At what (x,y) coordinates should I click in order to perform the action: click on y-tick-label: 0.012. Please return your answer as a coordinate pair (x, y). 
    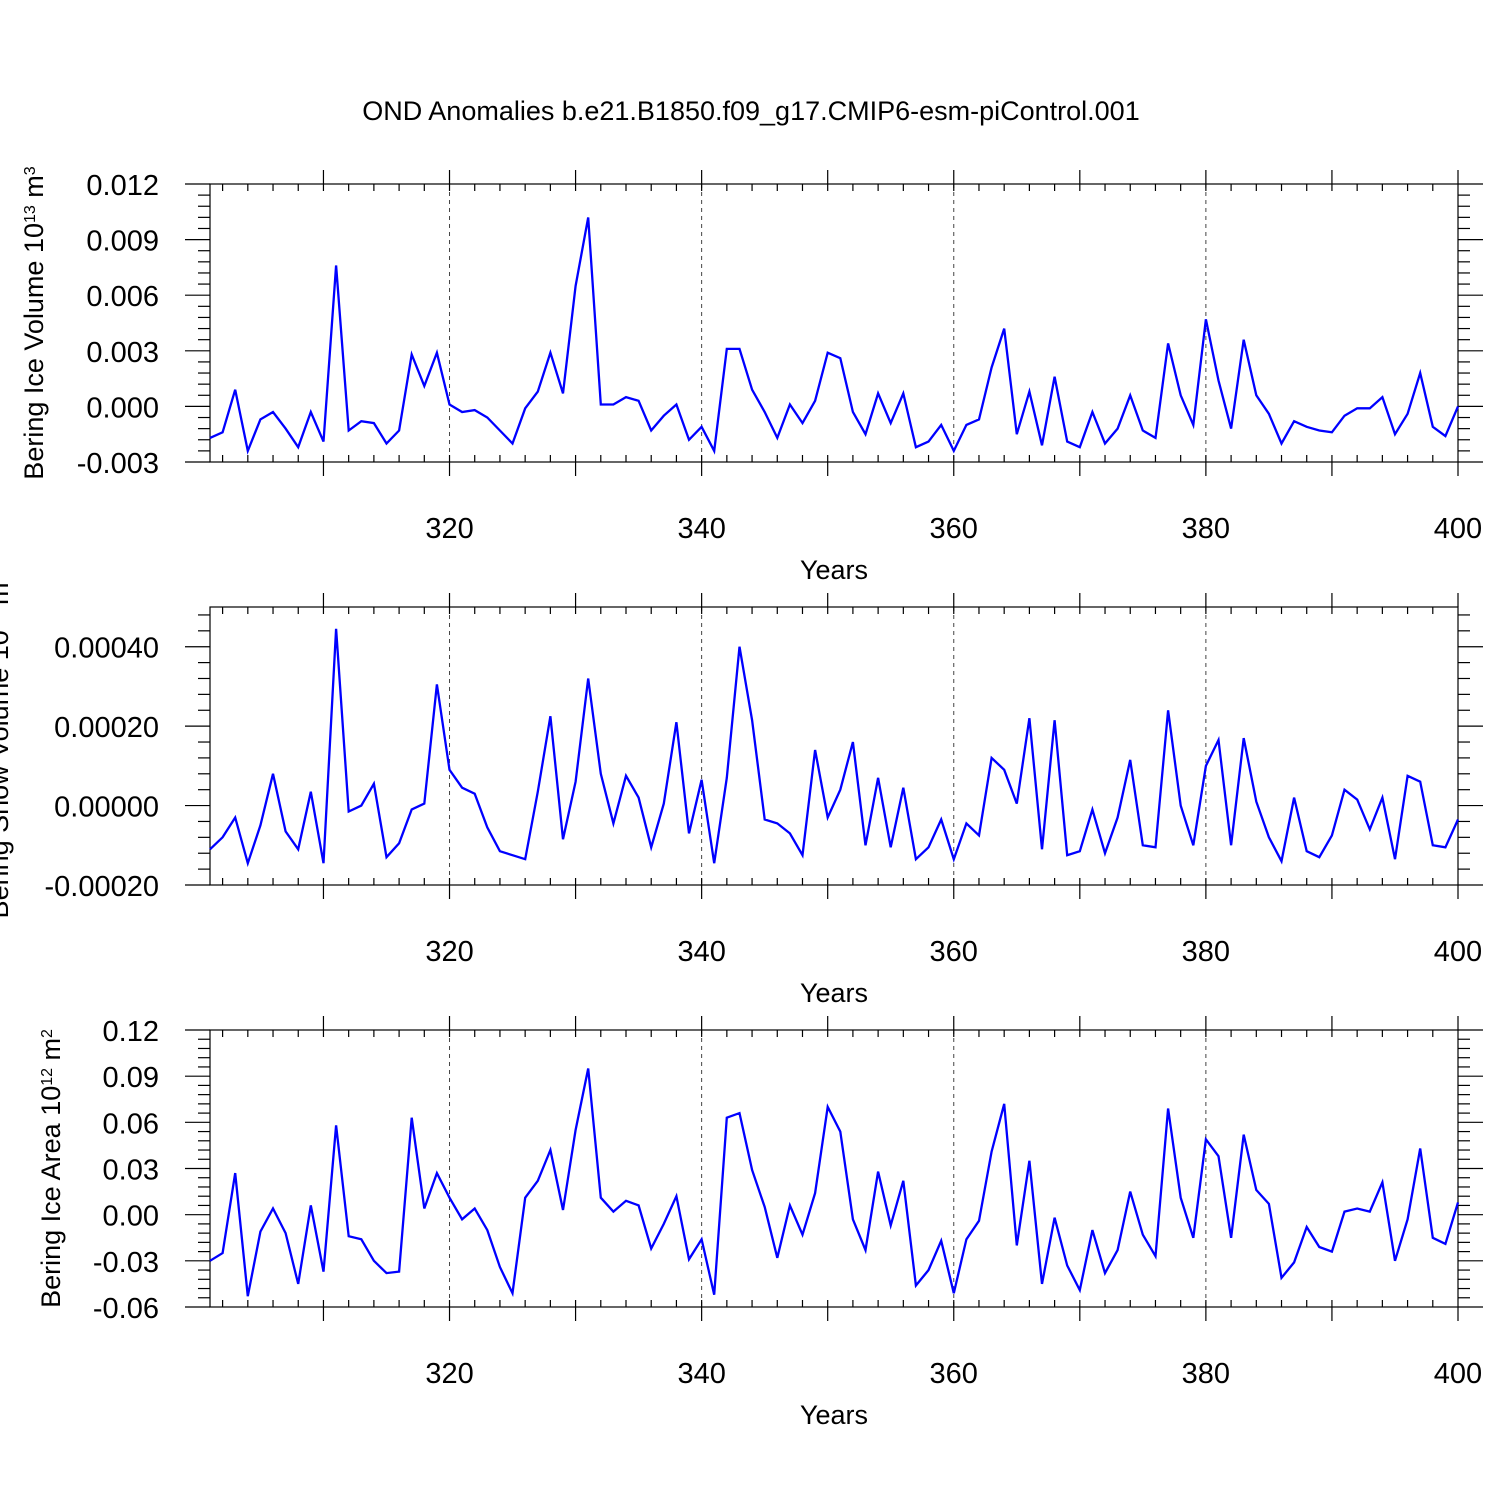
    Looking at the image, I should click on (122, 186).